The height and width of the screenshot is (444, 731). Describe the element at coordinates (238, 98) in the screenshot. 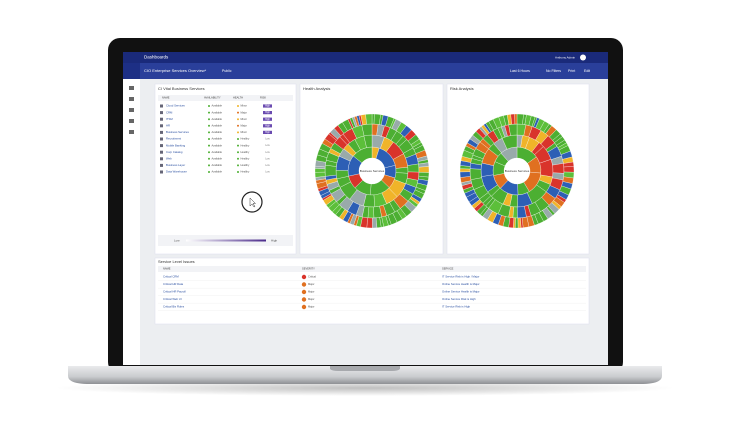

I see `column-header: HEALTH` at that location.